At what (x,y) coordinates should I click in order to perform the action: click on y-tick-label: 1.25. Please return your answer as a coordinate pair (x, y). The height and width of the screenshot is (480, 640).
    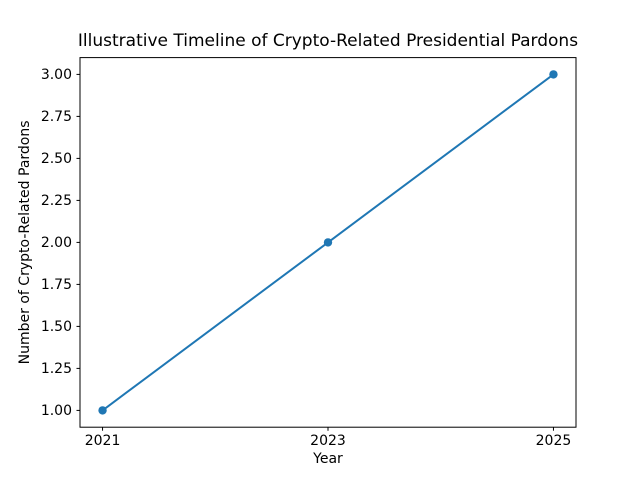
    Looking at the image, I should click on (56, 369).